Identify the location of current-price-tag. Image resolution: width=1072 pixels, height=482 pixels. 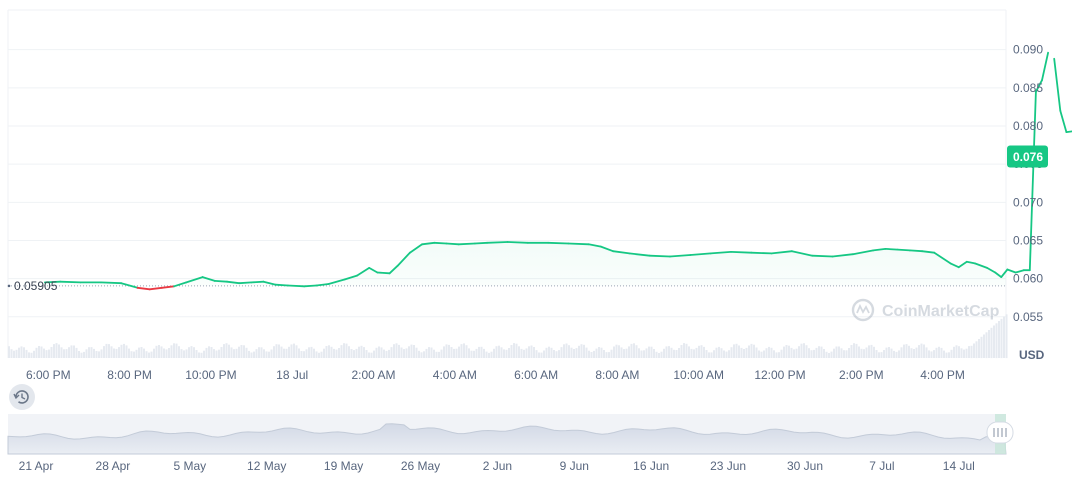
(1027, 156).